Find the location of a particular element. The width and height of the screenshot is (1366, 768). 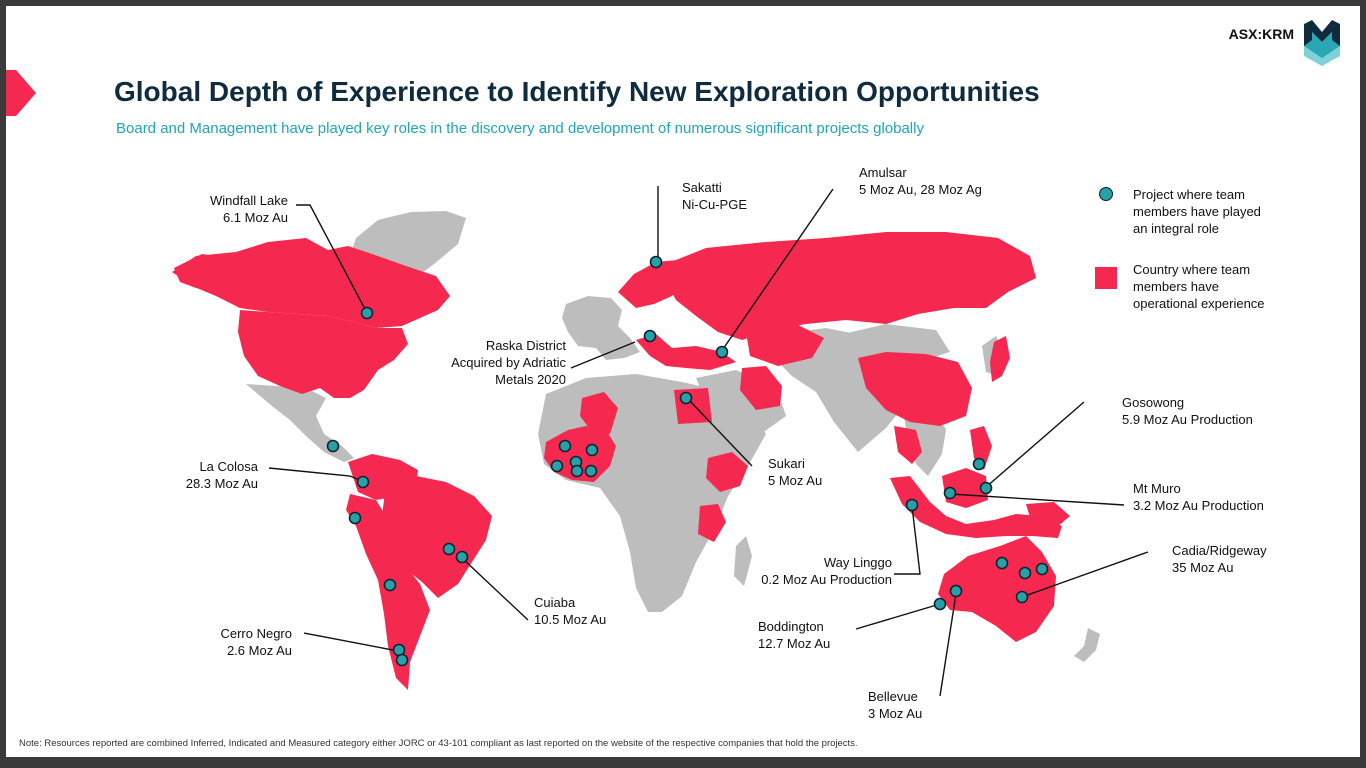

legend-project-marker-icon is located at coordinates (1106, 194).